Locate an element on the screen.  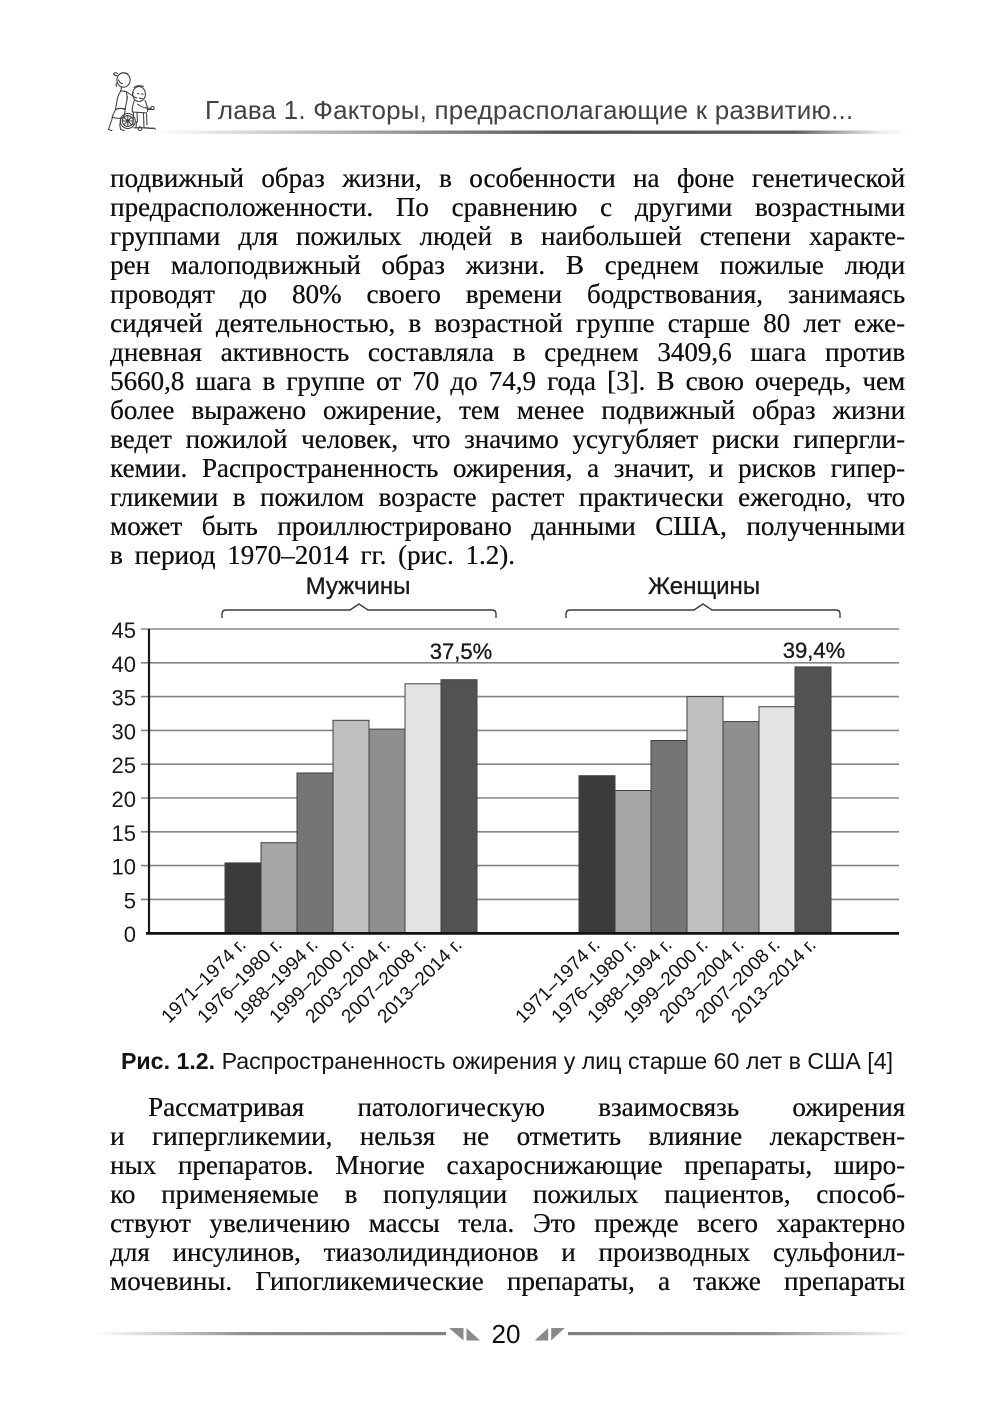
svg-text: Женщины is located at coordinates (704, 586).